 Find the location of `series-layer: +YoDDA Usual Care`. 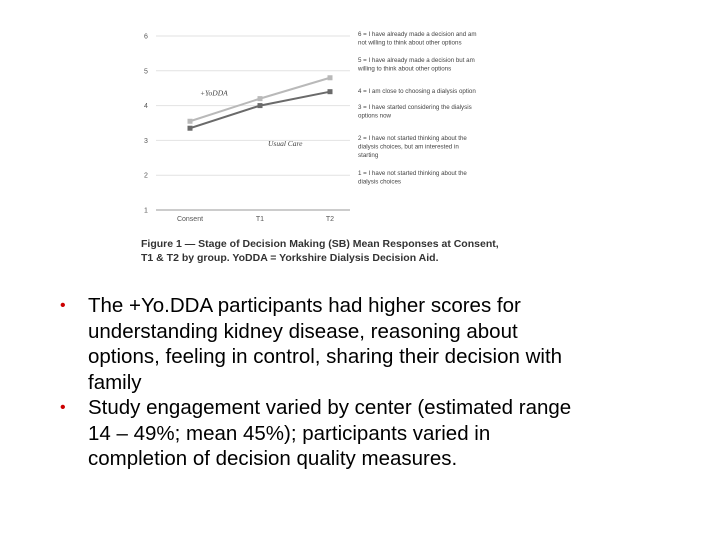

series-layer: +YoDDA Usual Care is located at coordinates (260, 111).